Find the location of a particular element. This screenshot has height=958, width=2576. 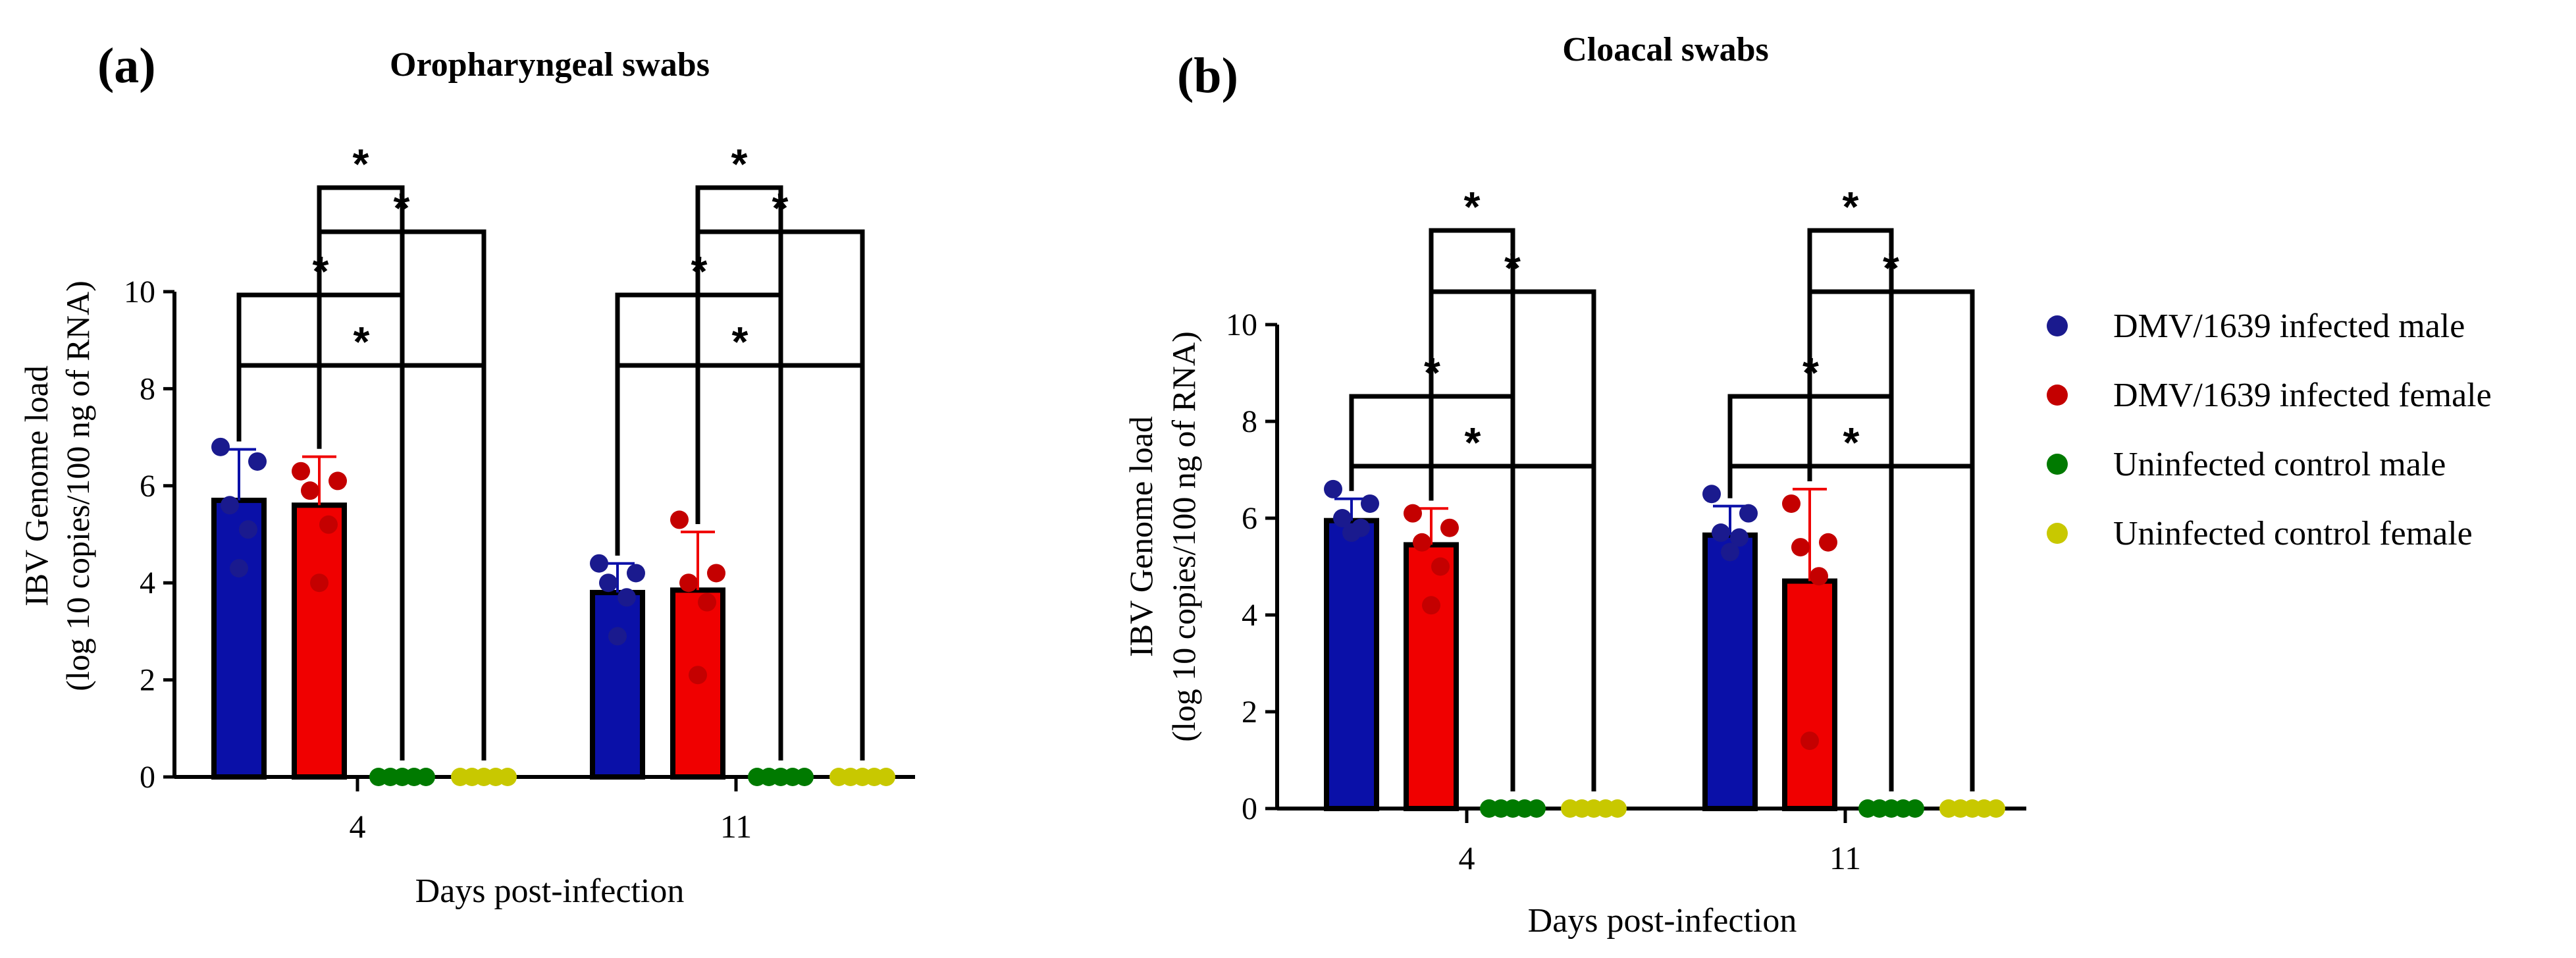

panel-b-ylabel-line1: IBV Genome load is located at coordinates (1140, 536).